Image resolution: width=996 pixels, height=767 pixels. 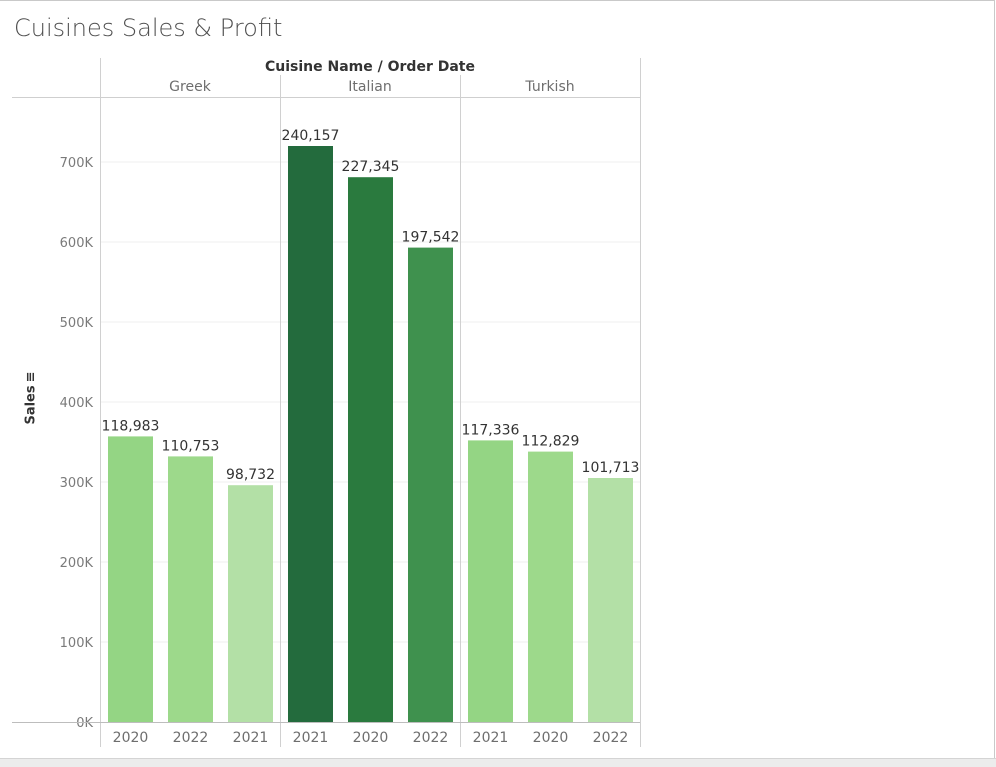 I want to click on data-label-turkish-2022: 101,713, so click(x=611, y=468).